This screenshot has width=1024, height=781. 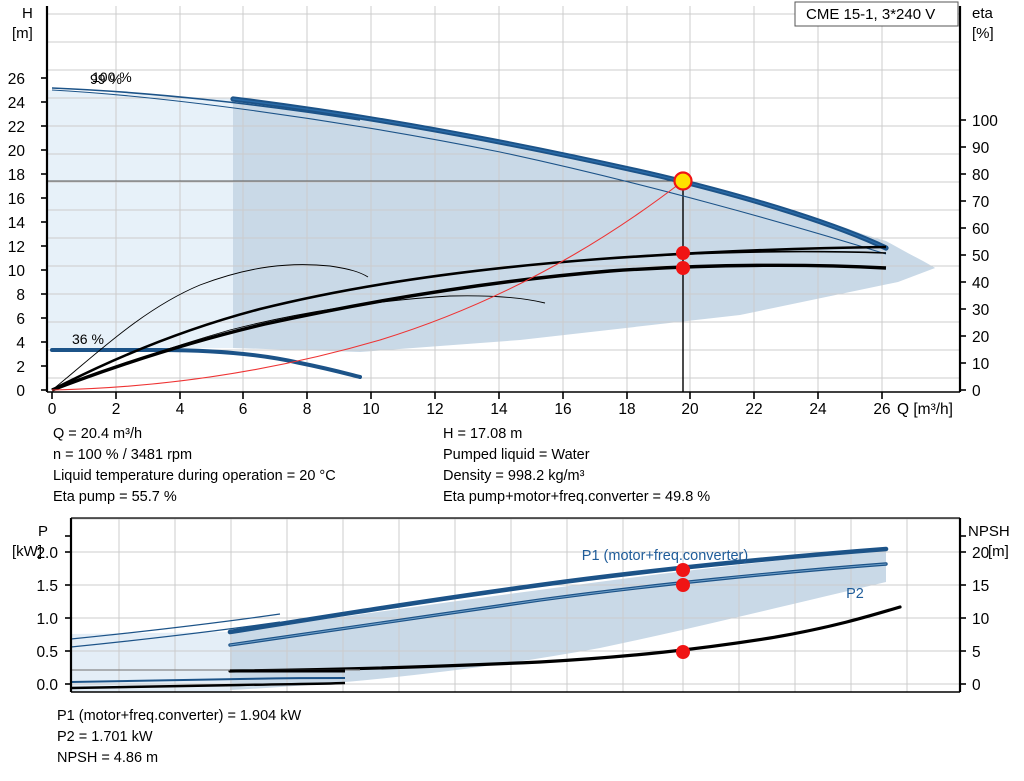 I want to click on top-x-axis-label: Q [m³/h], so click(x=925, y=409).